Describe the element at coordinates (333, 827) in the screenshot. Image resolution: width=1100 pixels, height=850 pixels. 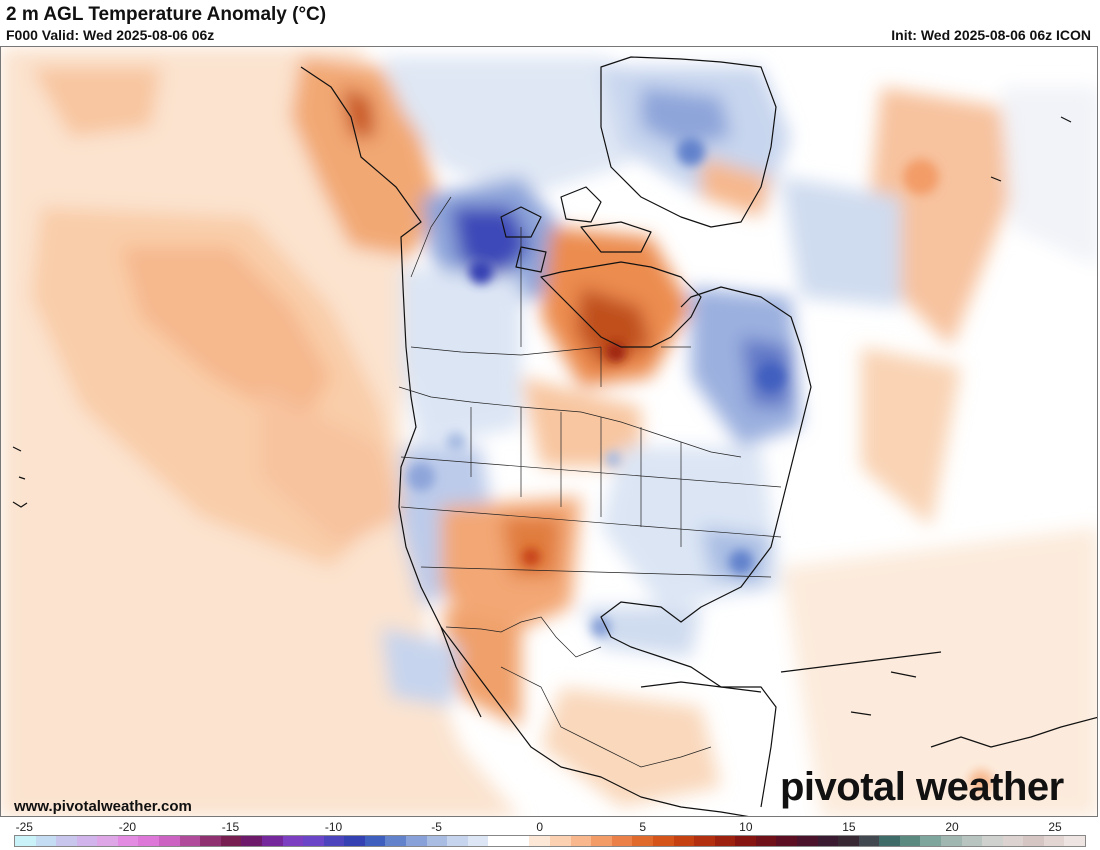
I see `colorbar-tick-label: -10` at that location.